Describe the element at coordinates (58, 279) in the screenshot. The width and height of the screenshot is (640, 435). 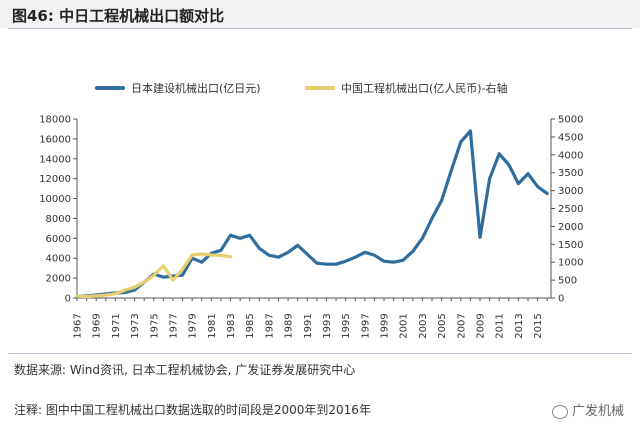
I see `left-tick-label: 2000` at that location.